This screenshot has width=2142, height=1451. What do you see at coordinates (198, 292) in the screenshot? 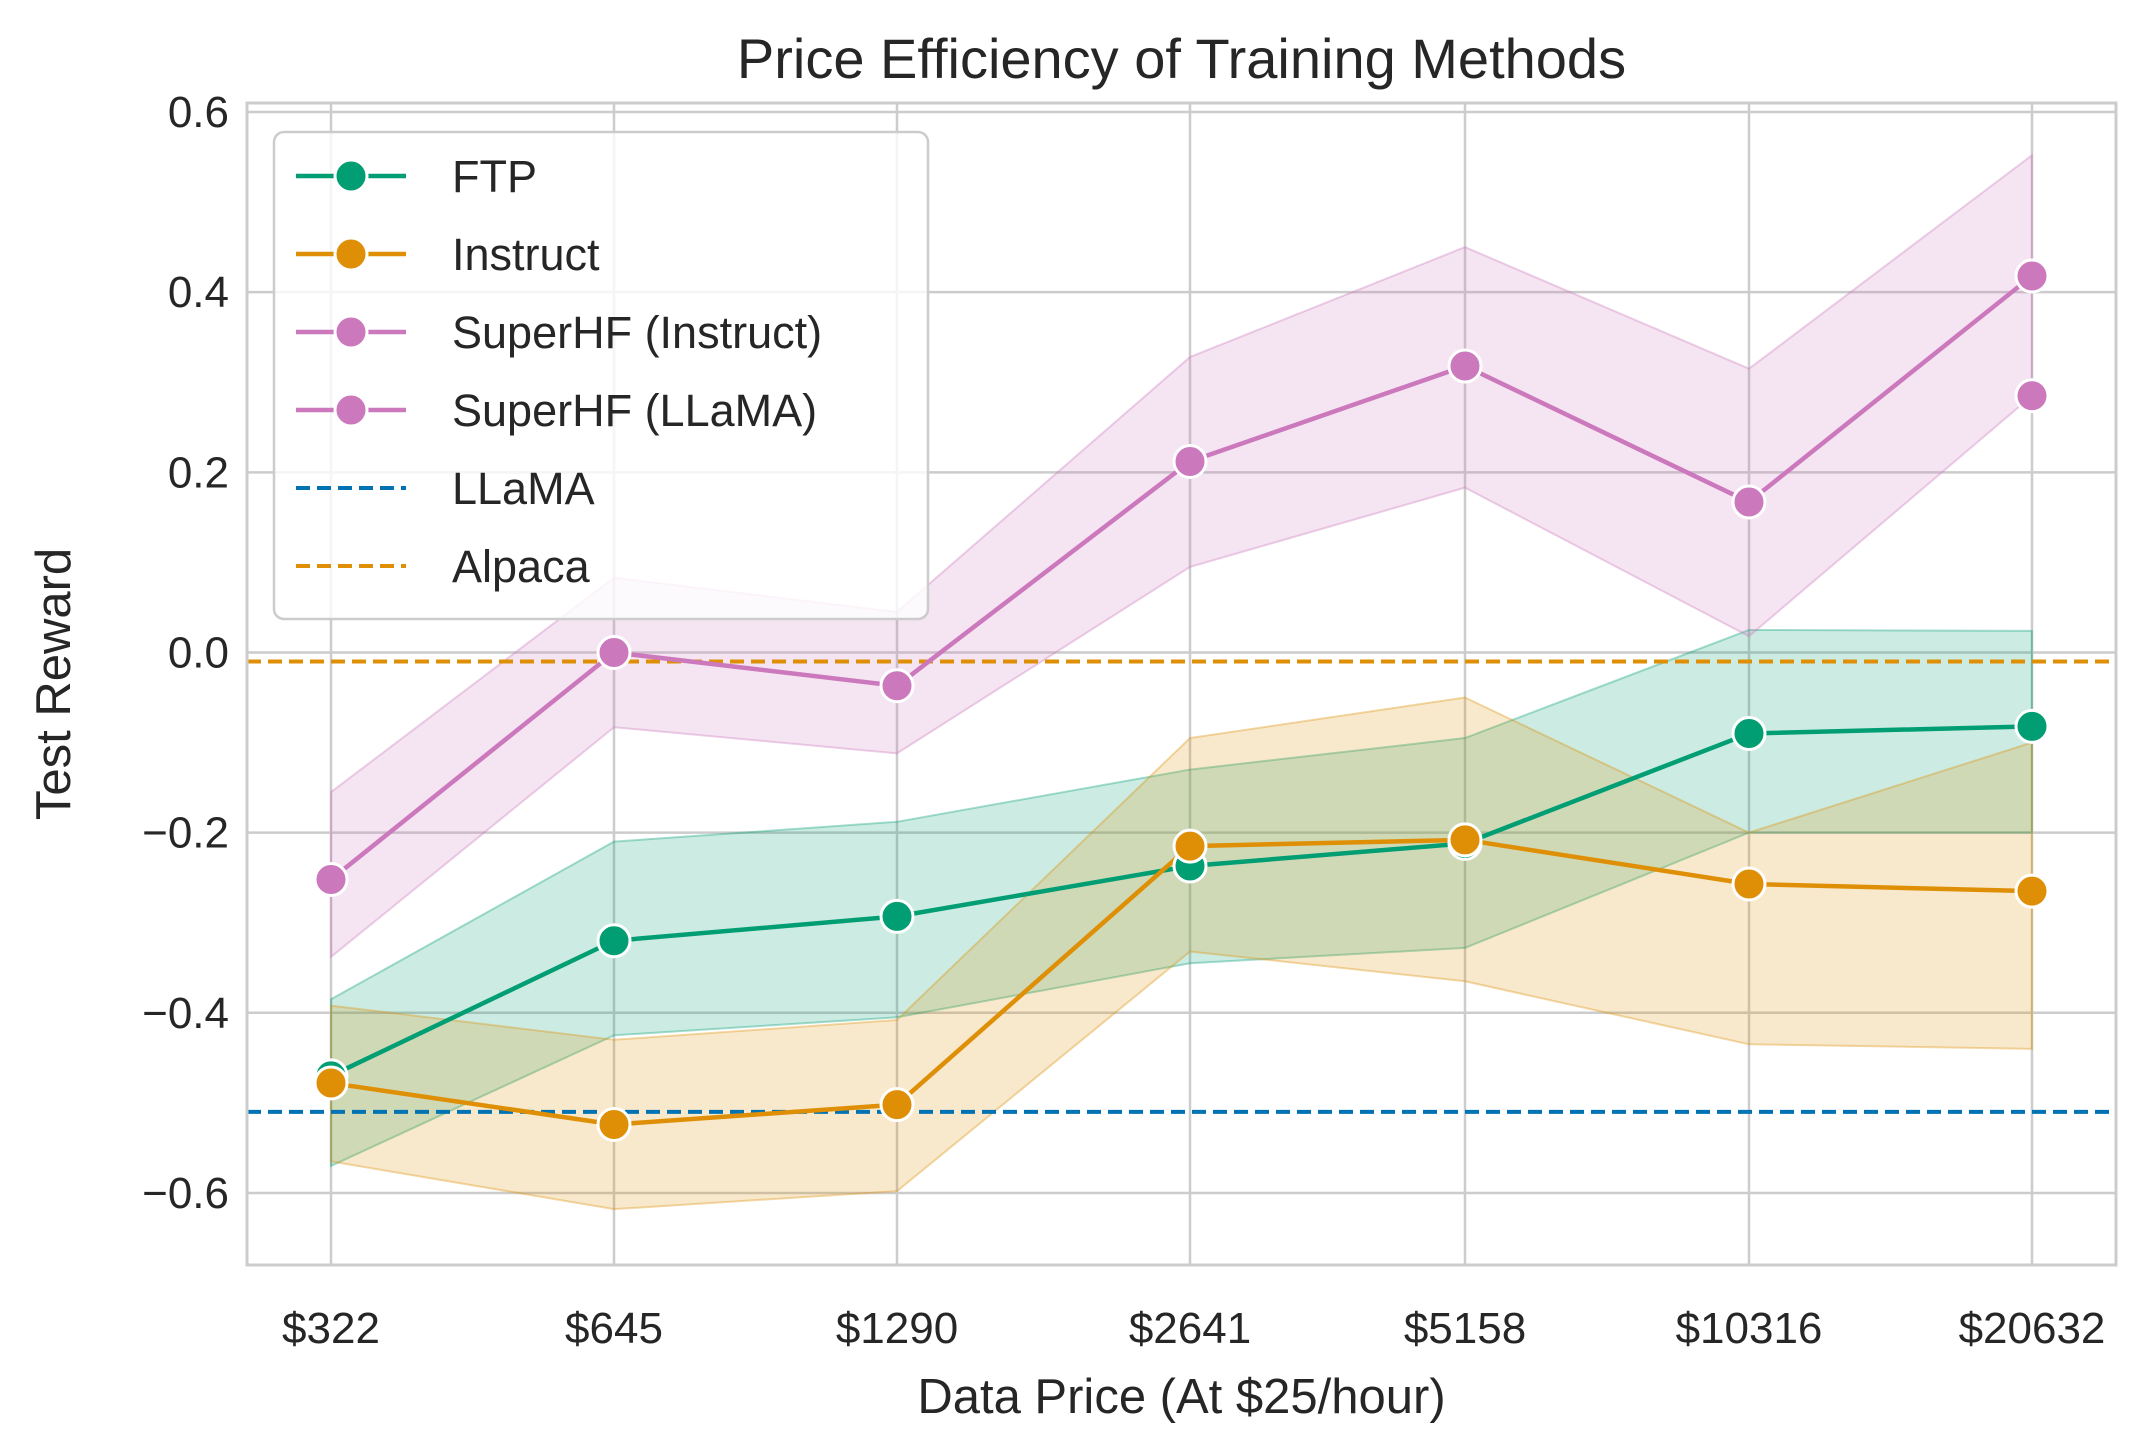
I see `y-tick-label-5: 0.4` at bounding box center [198, 292].